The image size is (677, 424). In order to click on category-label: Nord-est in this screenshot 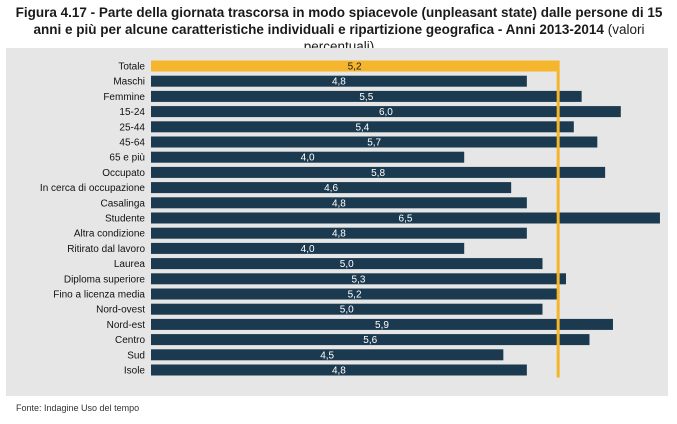, I will do `click(126, 325)`.